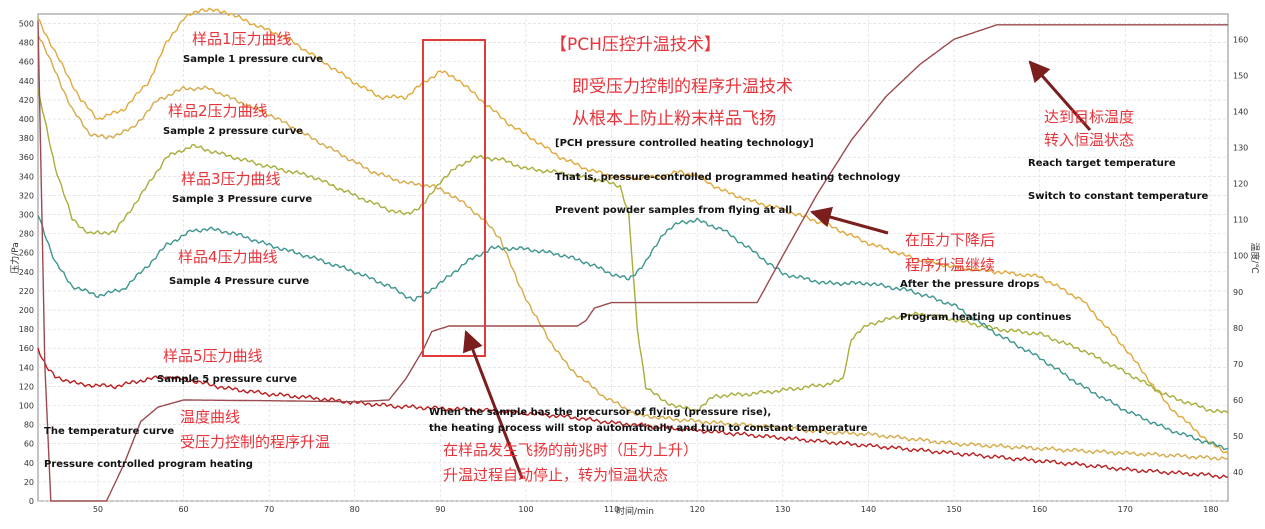 Image resolution: width=1265 pixels, height=529 pixels. I want to click on s2-label-en: Sample 2 pressure curve, so click(233, 131).